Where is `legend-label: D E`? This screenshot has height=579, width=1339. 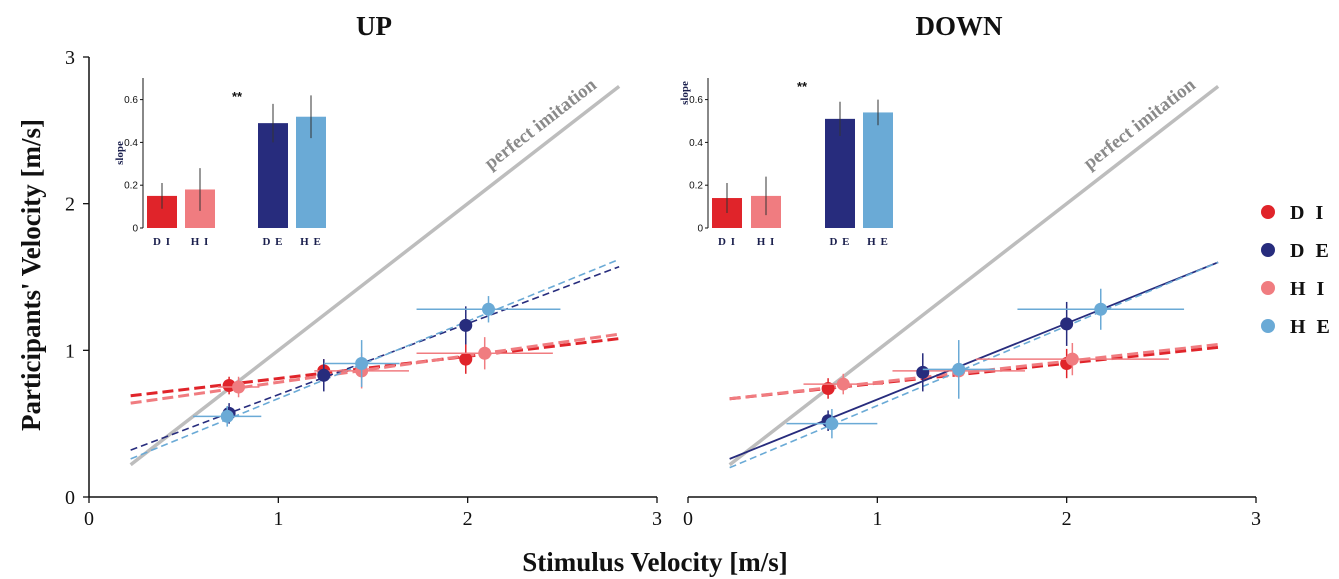
legend-label: D E is located at coordinates (1311, 251).